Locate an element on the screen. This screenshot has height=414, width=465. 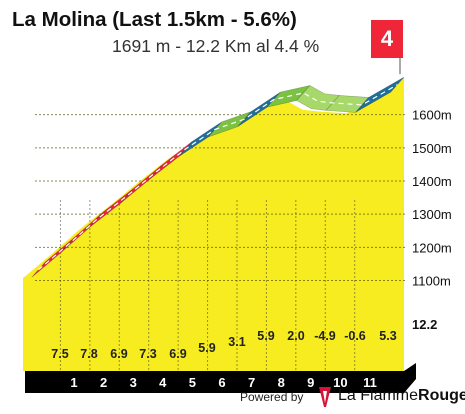
km-axis-bar is located at coordinates (220, 378).